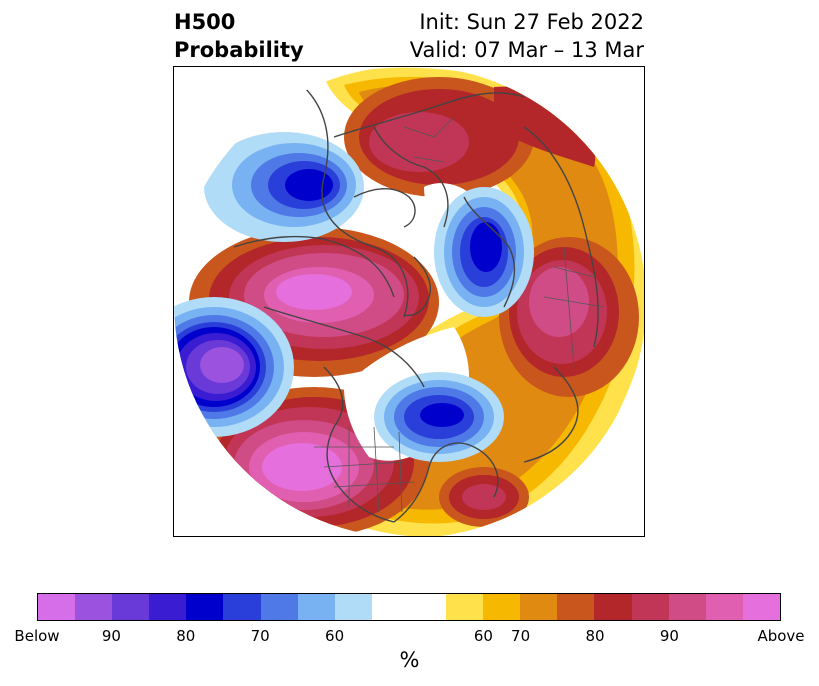  What do you see at coordinates (417, 286) in the screenshot?
I see `coastline-islands` at bounding box center [417, 286].